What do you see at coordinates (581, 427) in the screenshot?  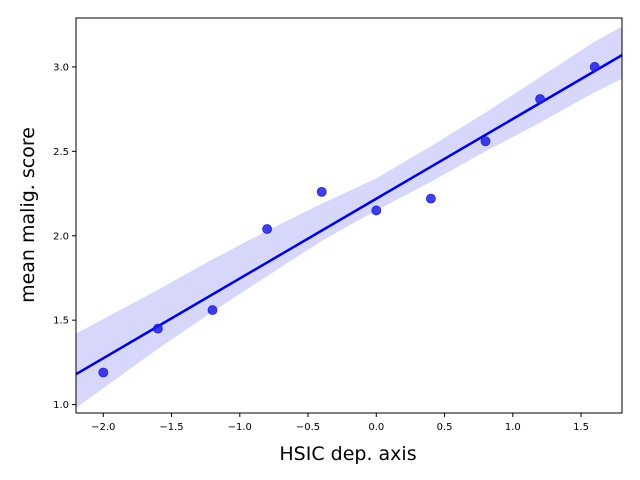 I see `x-tick-label: 1.5` at bounding box center [581, 427].